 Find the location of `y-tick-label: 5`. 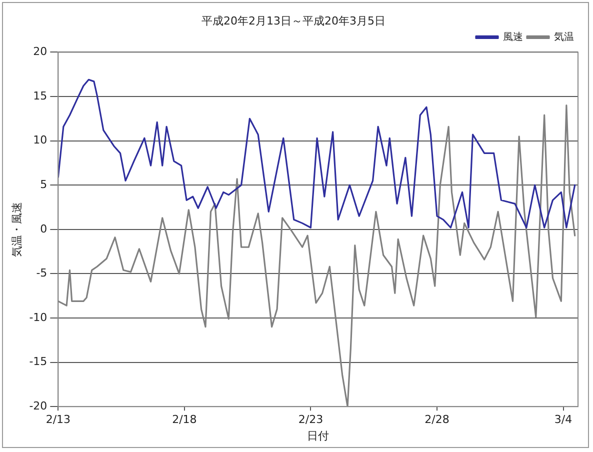

y-tick-label: 5 is located at coordinates (44, 184).